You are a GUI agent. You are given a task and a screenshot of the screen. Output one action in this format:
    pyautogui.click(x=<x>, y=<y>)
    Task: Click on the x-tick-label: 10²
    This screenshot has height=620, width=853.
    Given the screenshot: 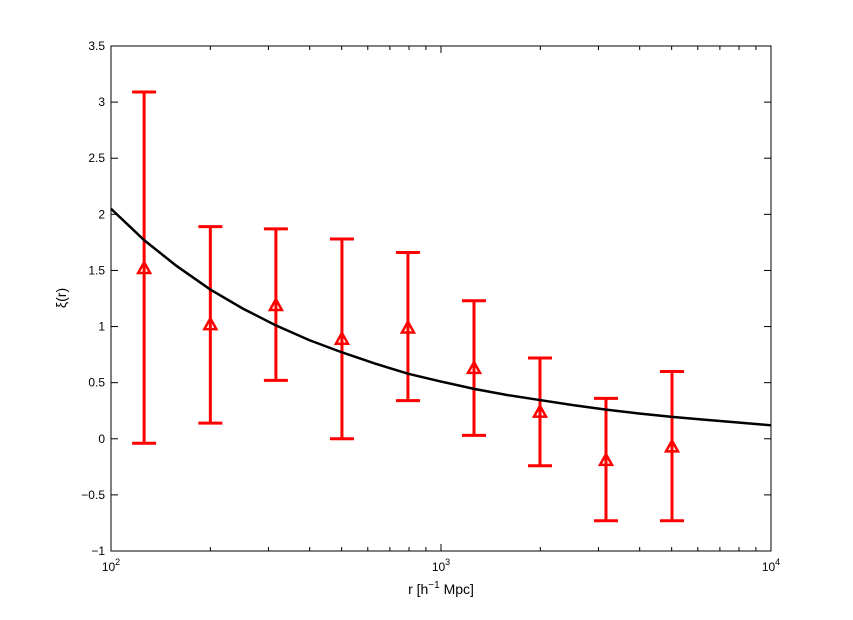 What is the action you would take?
    pyautogui.click(x=111, y=565)
    